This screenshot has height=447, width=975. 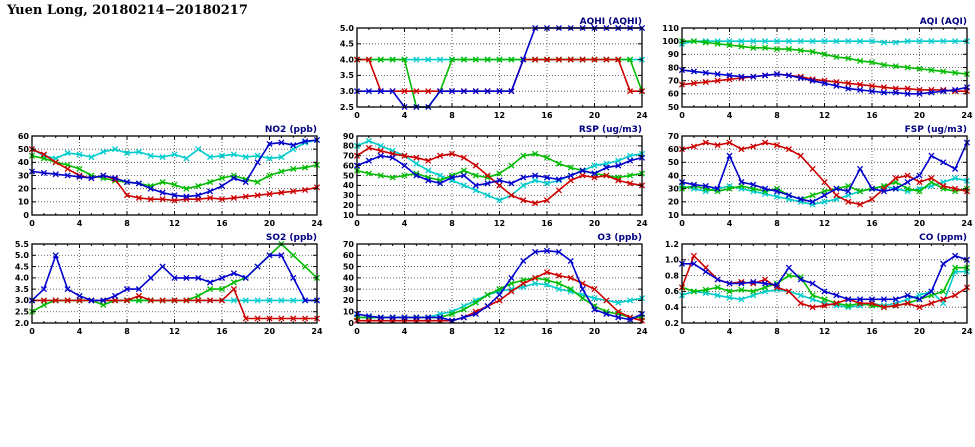 What do you see at coordinates (489, 177) in the screenshot?
I see `chart-rsp: 10 20 30 40 50 60 70 80 90 0 4 8 12 16 20 24 RSP (ug/m3)` at bounding box center [489, 177].